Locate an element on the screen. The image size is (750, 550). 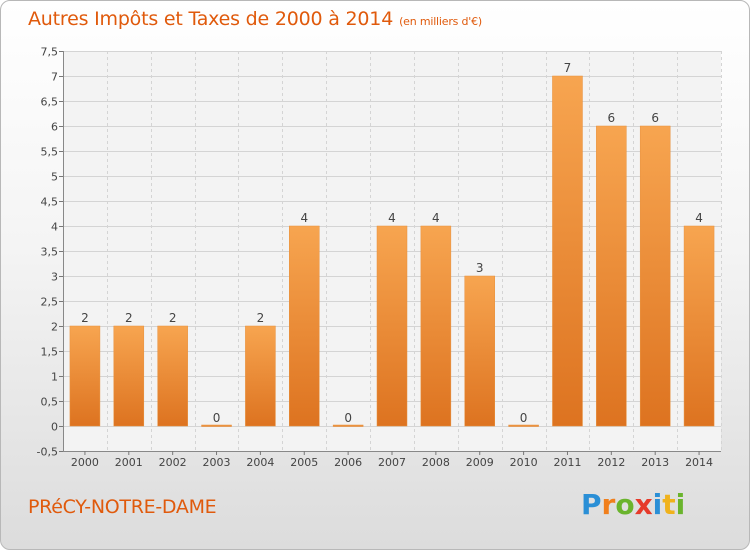
y-tick-label: 1,5 is located at coordinates (50, 352).